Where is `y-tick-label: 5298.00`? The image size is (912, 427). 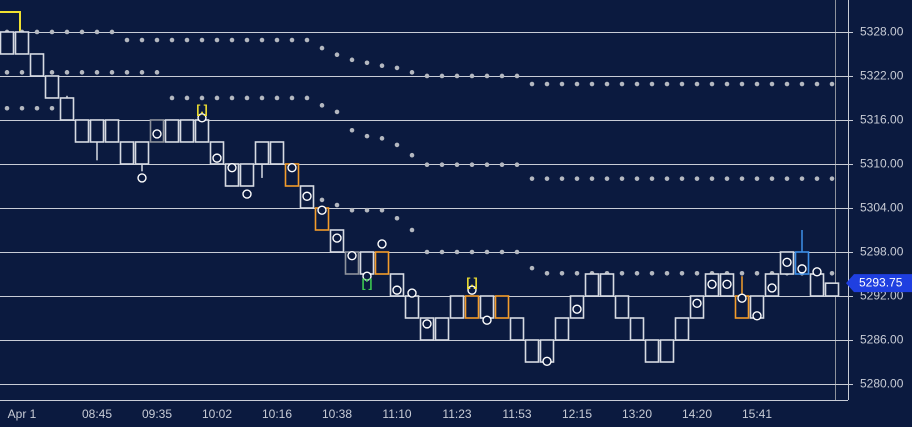 y-tick-label: 5298.00 is located at coordinates (882, 252).